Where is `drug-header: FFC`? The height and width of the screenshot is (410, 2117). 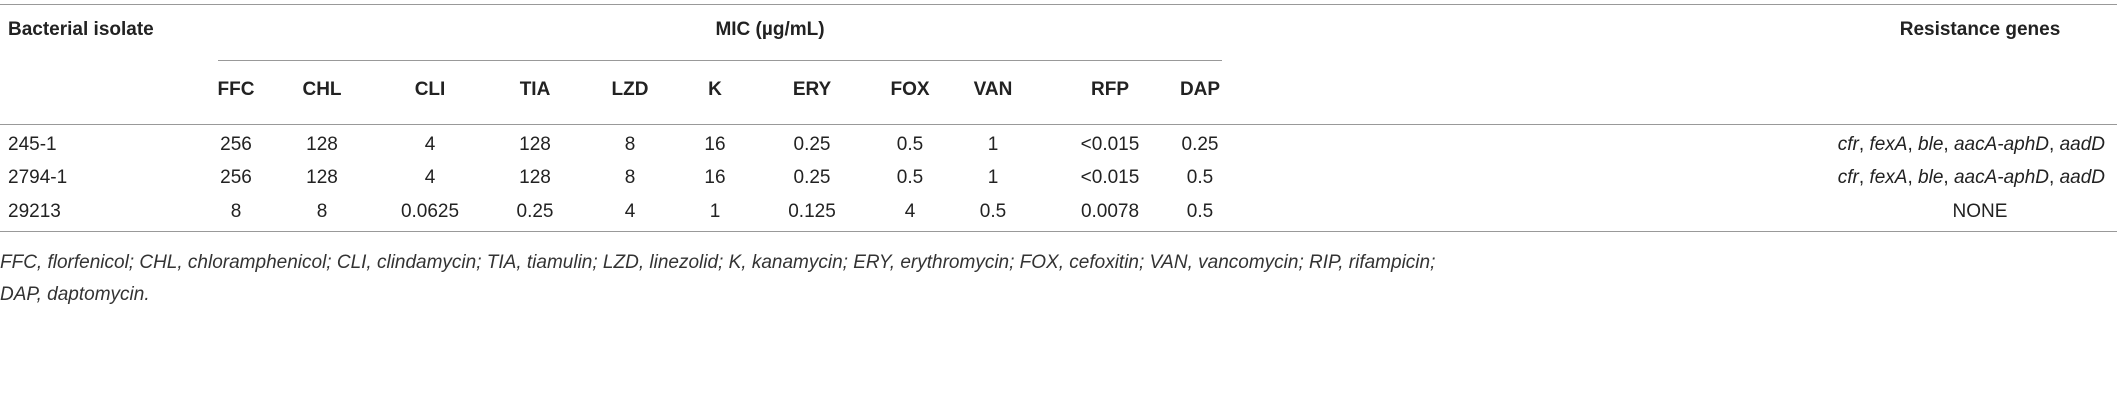
drug-header: FFC is located at coordinates (236, 89).